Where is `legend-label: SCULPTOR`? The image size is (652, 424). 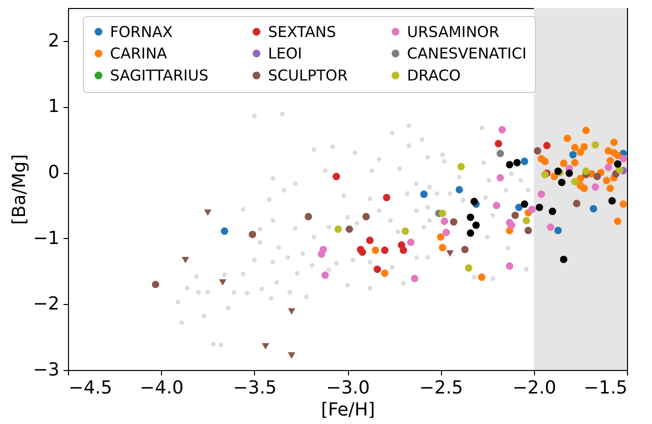
legend-label: SCULPTOR is located at coordinates (308, 75).